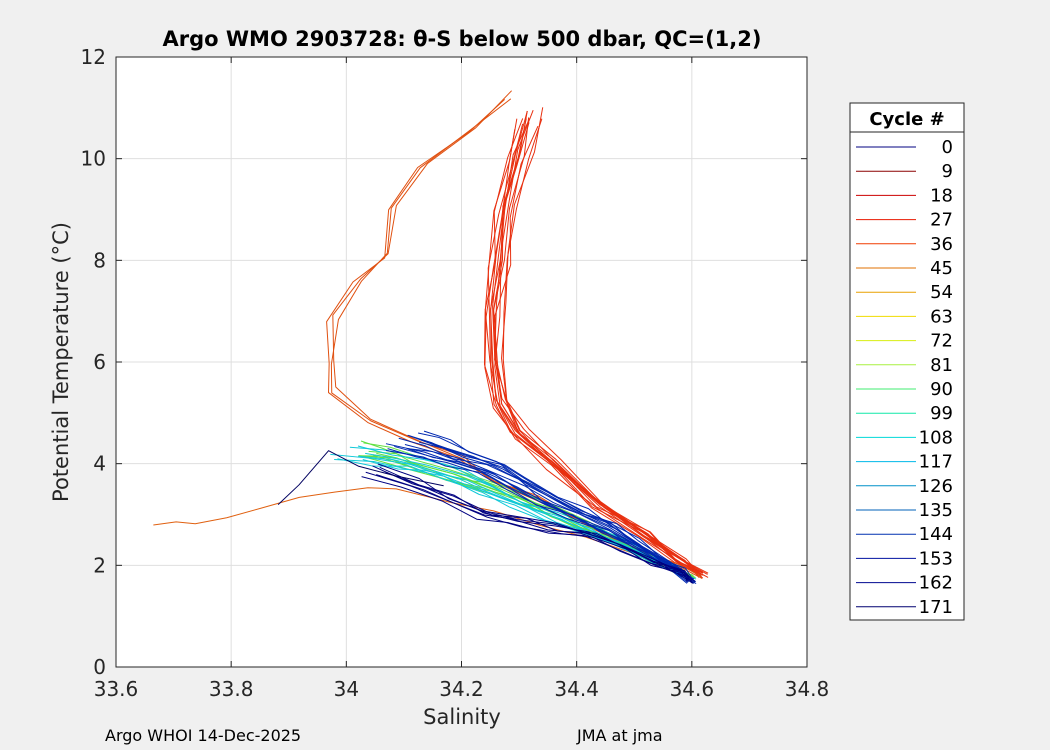 This screenshot has height=750, width=1050. I want to click on legend-entry-label: 171, so click(936, 607).